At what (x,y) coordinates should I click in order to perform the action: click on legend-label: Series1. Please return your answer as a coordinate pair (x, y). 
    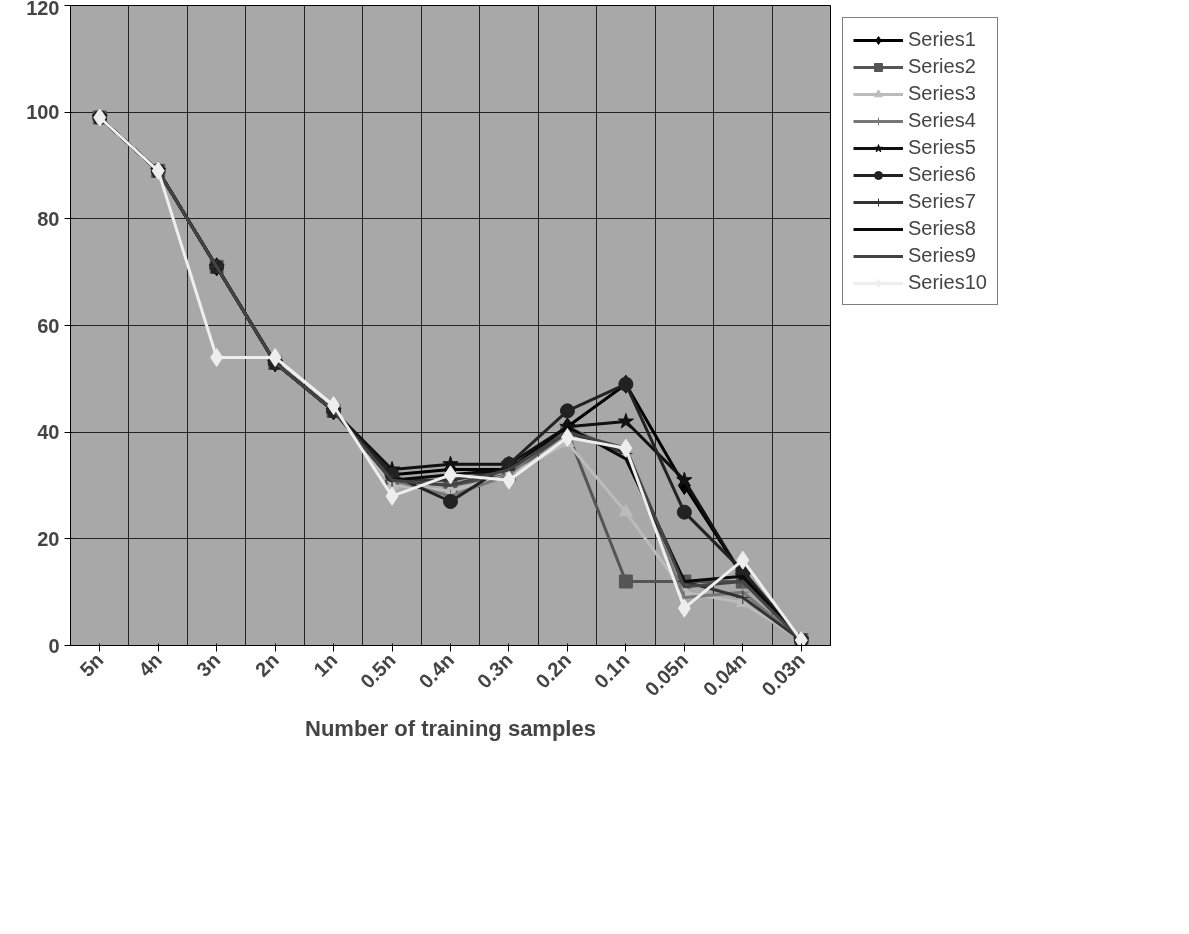
    Looking at the image, I should click on (942, 39).